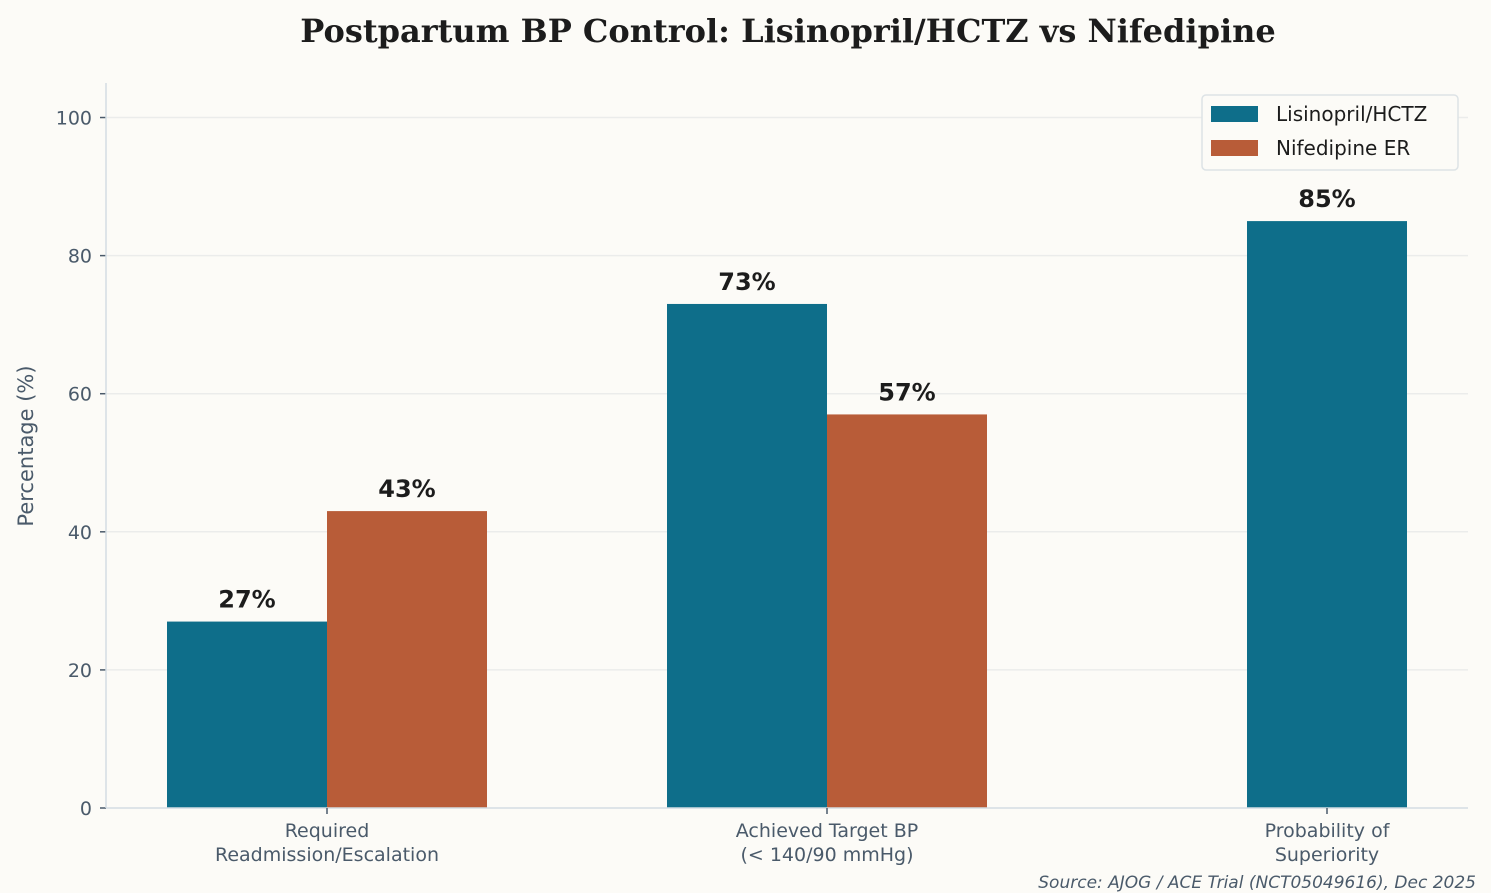 Image resolution: width=1491 pixels, height=893 pixels. I want to click on x-tick-label: Achieved Target BP, so click(827, 831).